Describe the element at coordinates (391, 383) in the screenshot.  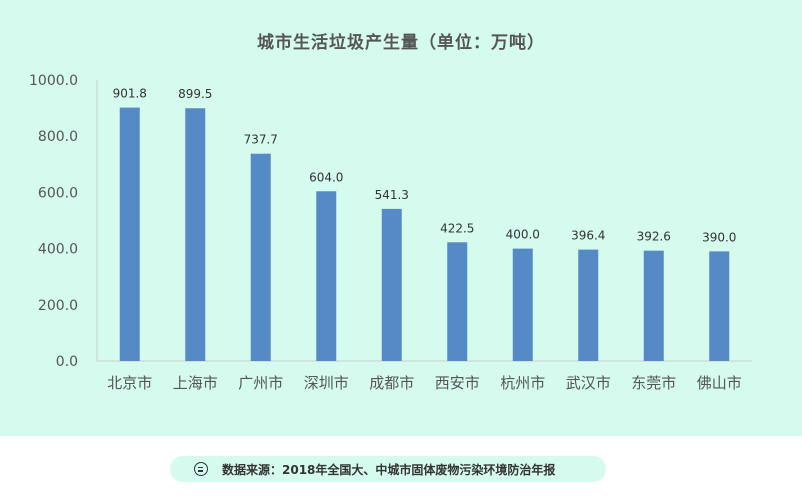
I see `x-tick-label: 成都市` at that location.